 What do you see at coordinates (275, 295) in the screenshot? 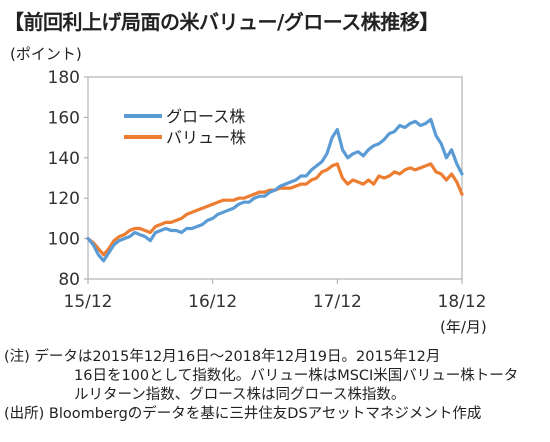
I see `x-axis: 15/12 16/12 17/12 18/12` at bounding box center [275, 295].